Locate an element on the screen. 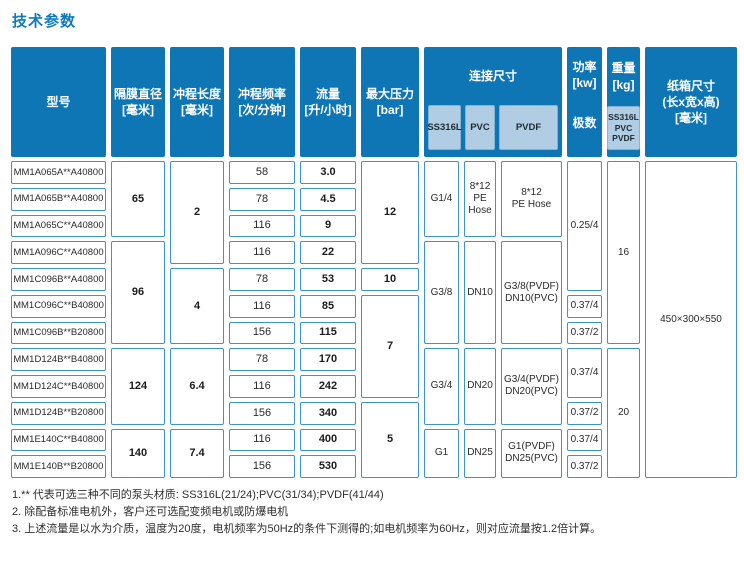 This screenshot has height=564, width=744. conn-pvdf-cell: 8*12 PE Hose is located at coordinates (531, 199).